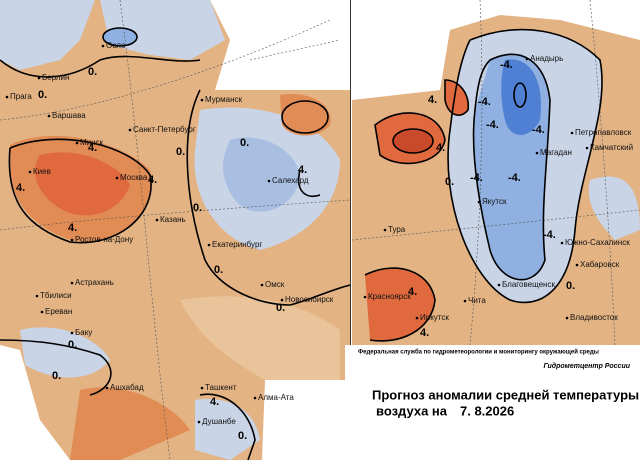  Describe the element at coordinates (275, 284) in the screenshot. I see `city-label: Омск` at that location.